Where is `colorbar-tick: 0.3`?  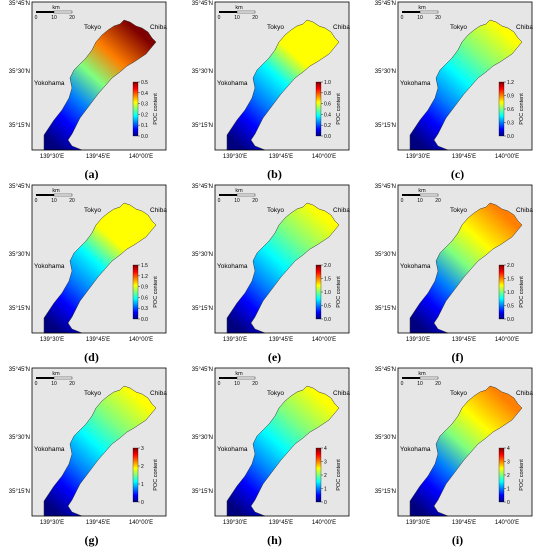
colorbar-tick: 0.3 is located at coordinates (144, 105).